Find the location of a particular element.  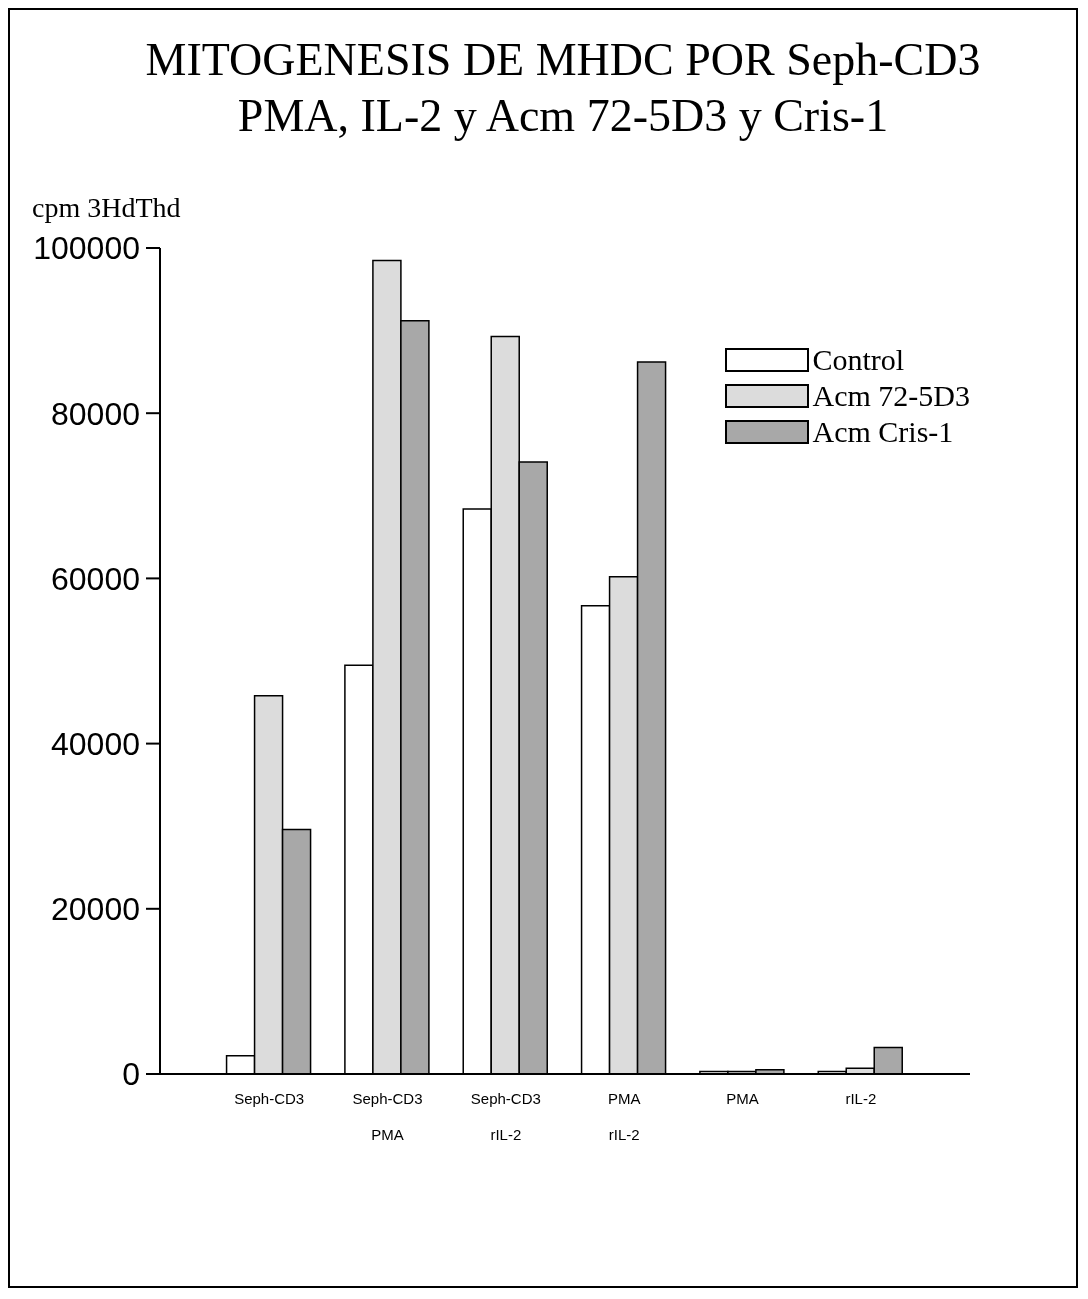

y-tick-label: 20000 is located at coordinates (95, 909).